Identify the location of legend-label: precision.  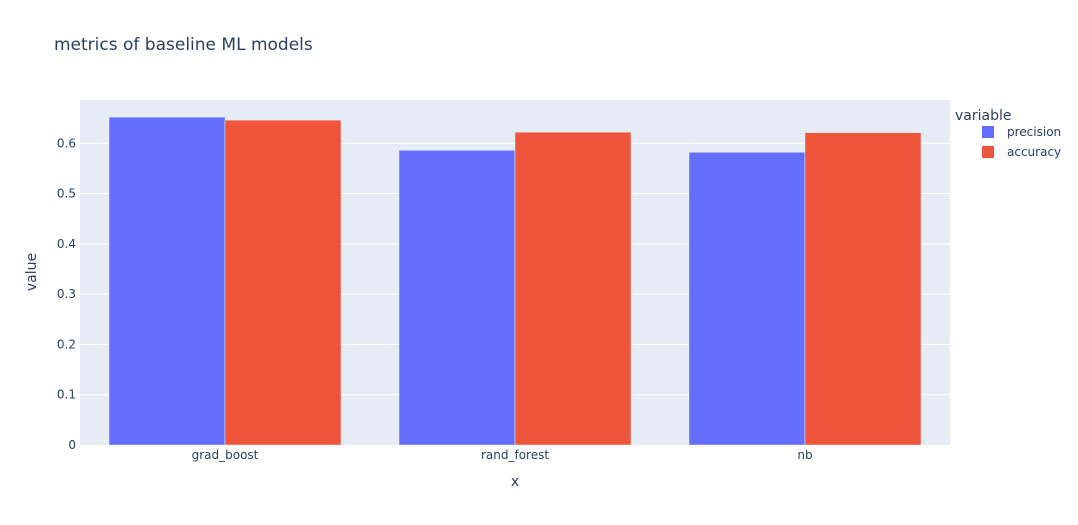
(1034, 132).